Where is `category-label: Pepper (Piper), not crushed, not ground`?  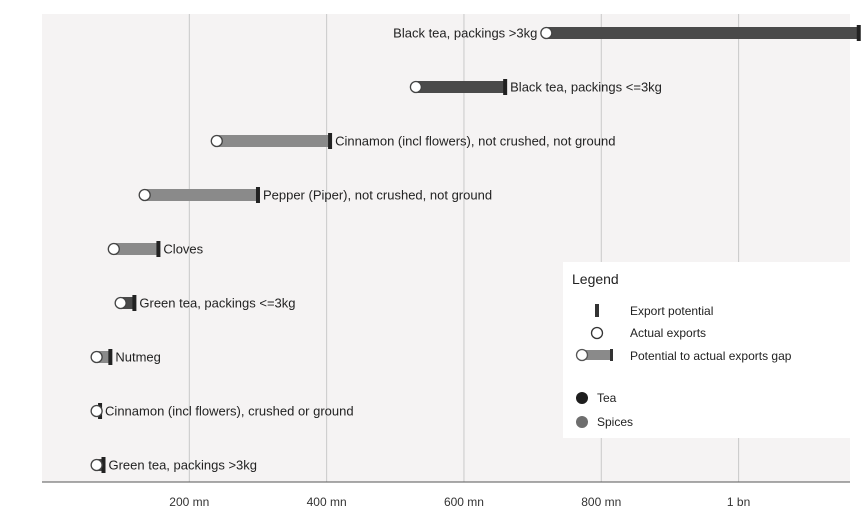 category-label: Pepper (Piper), not crushed, not ground is located at coordinates (377, 195).